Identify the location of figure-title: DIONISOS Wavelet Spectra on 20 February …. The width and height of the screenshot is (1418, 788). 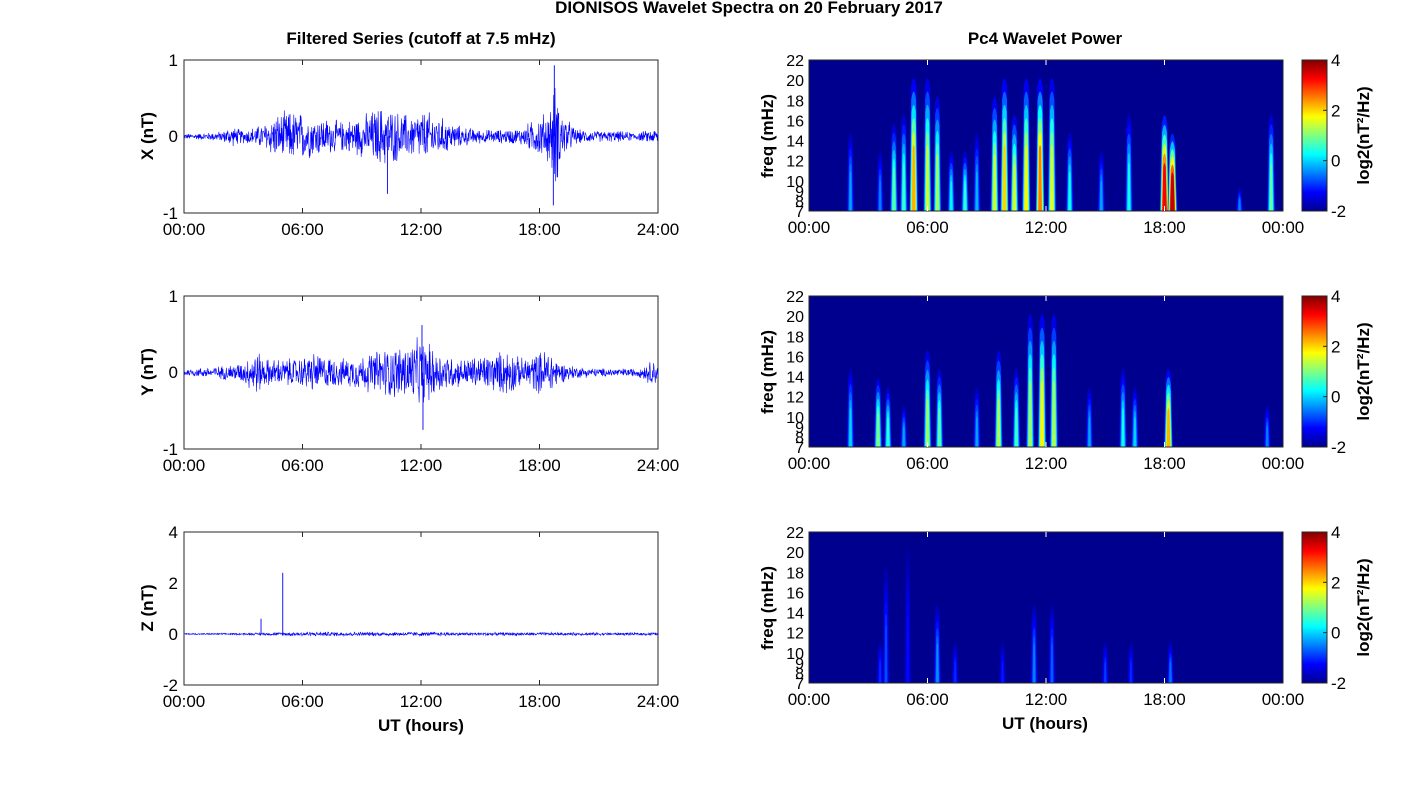
(749, 8).